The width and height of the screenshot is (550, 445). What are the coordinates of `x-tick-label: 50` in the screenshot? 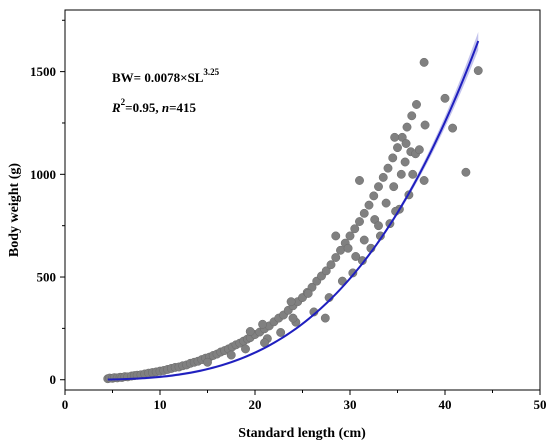 It's located at (540, 404).